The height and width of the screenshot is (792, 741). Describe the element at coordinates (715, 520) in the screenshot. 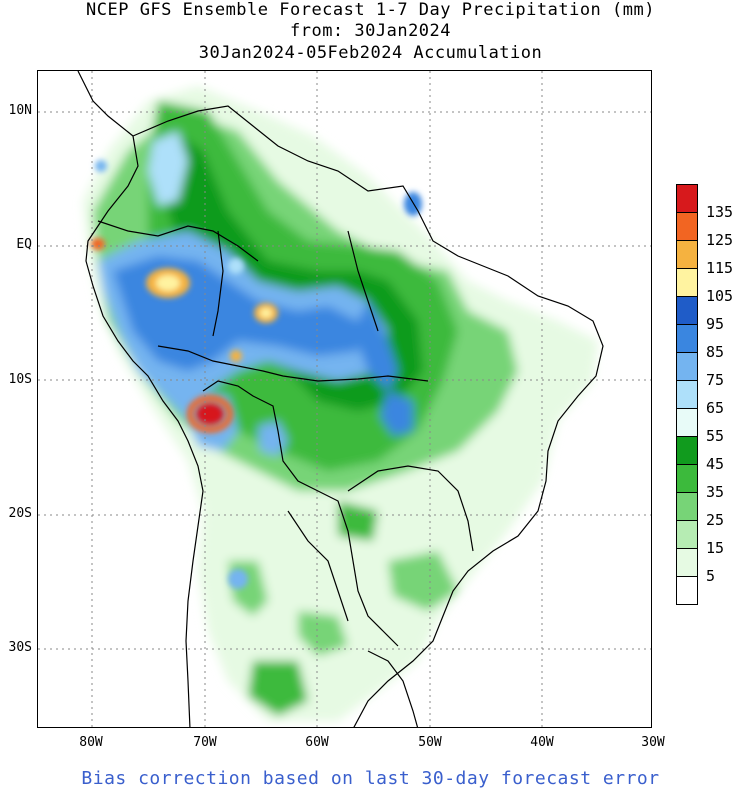

I see `legend-label: 25` at that location.